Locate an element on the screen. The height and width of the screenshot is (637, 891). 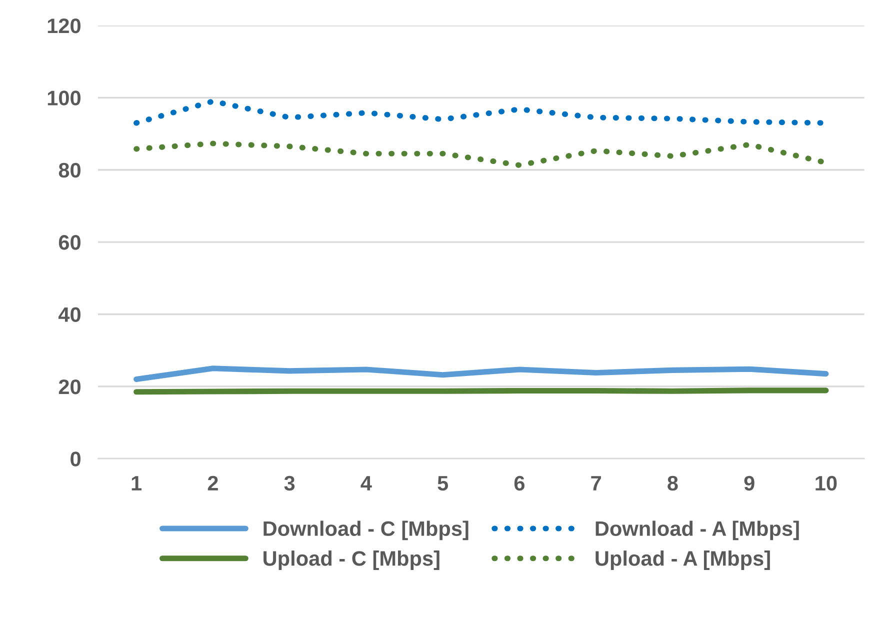
x-tick-label: 1 is located at coordinates (137, 483).